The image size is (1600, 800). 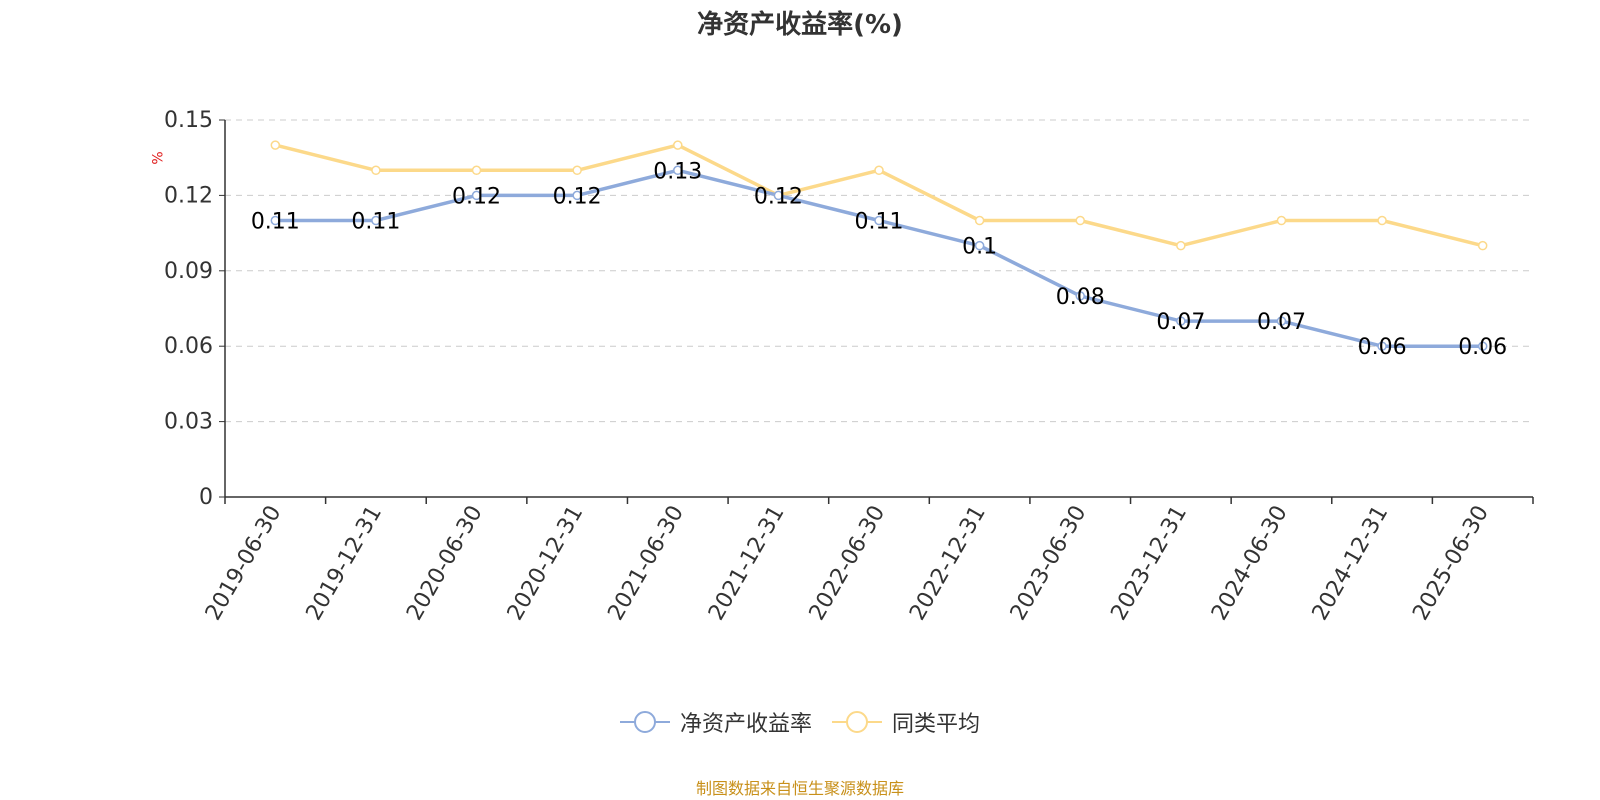 I want to click on data-label: 0.08, so click(x=1080, y=297).